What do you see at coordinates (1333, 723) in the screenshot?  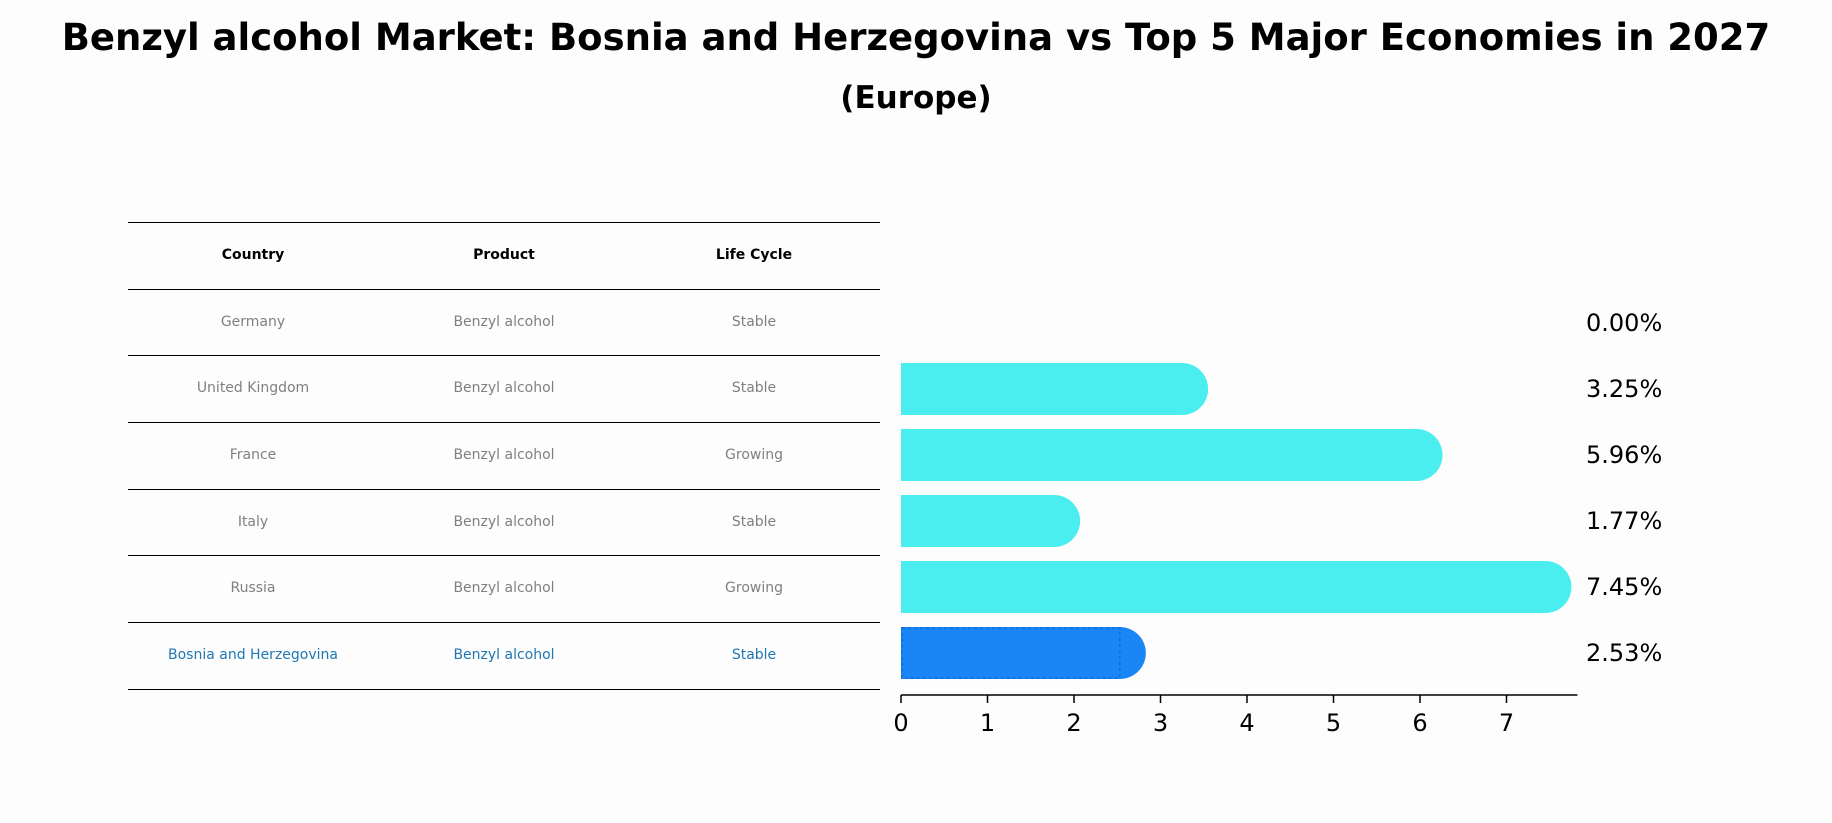 I see `x-tick-label: 5` at bounding box center [1333, 723].